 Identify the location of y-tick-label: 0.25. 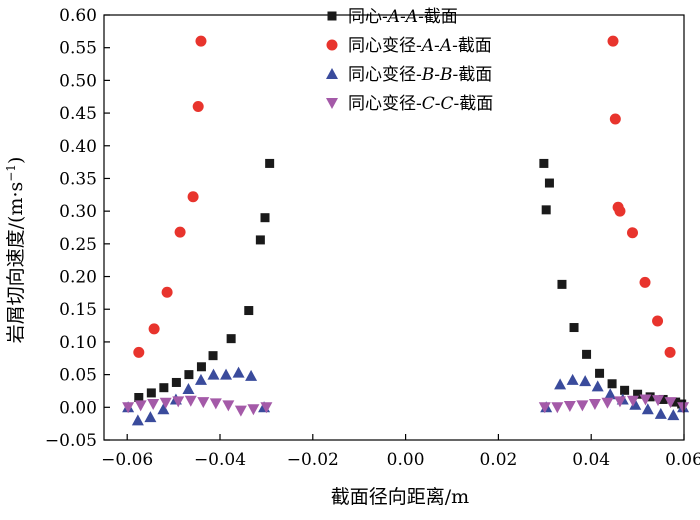
(78, 245).